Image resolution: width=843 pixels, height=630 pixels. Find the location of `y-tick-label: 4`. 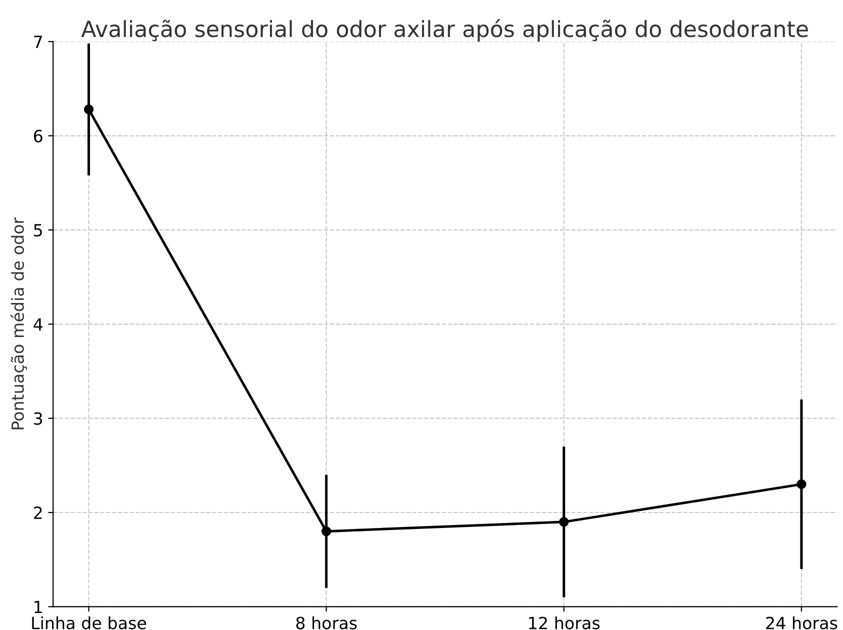

y-tick-label: 4 is located at coordinates (38, 324).